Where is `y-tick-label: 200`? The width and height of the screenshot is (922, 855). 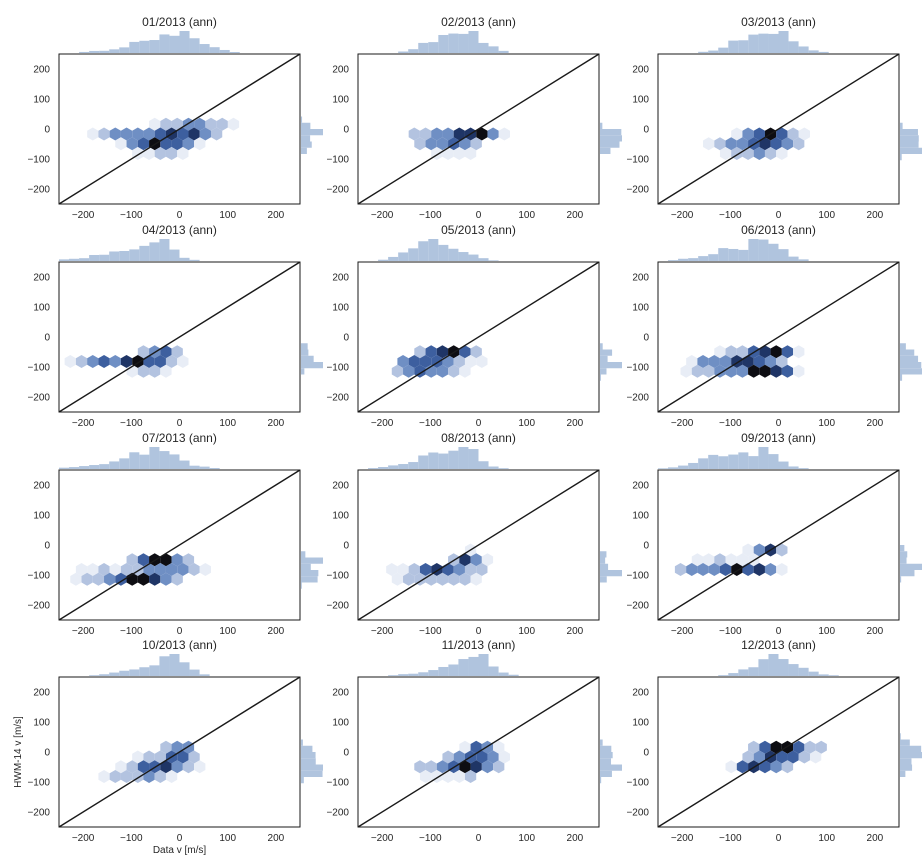 y-tick-label: 200 is located at coordinates (640, 486).